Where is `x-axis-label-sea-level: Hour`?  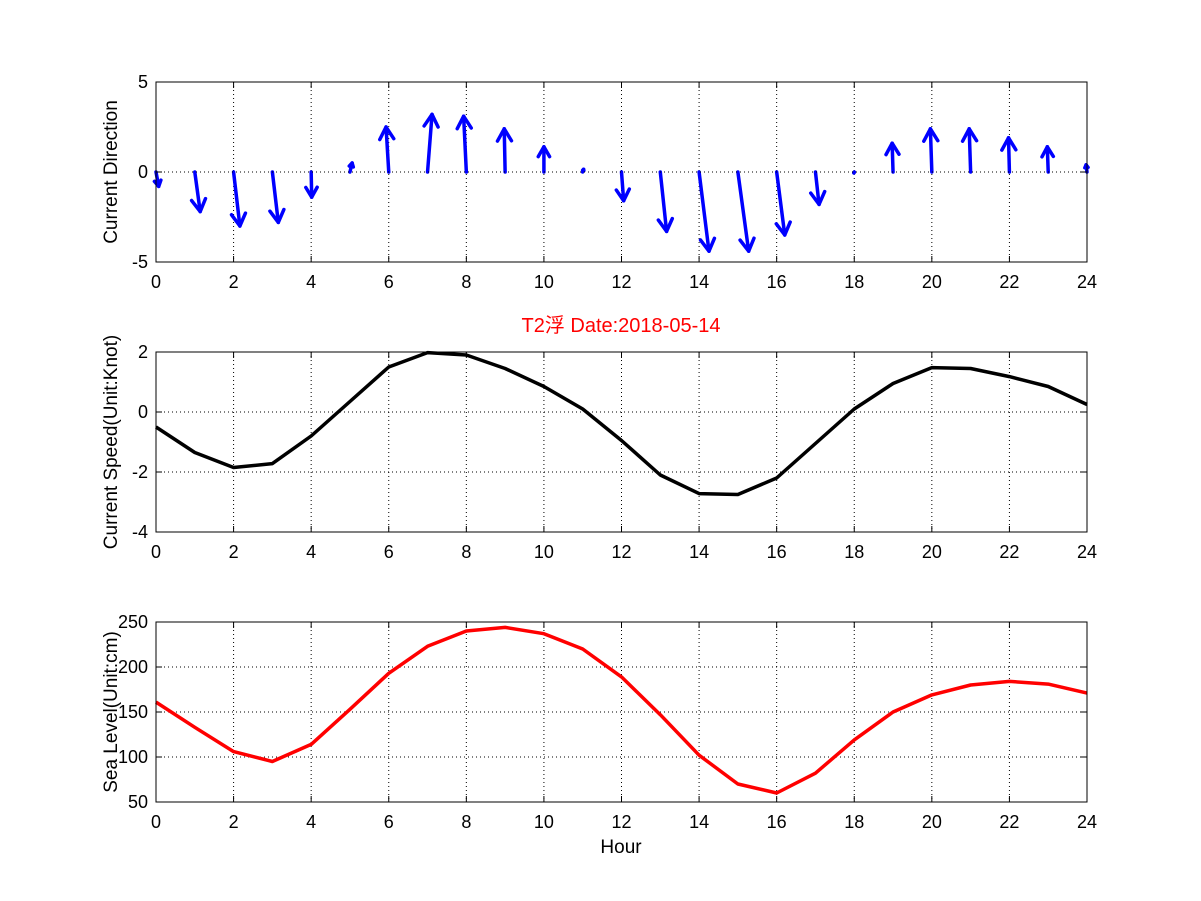 x-axis-label-sea-level: Hour is located at coordinates (621, 847).